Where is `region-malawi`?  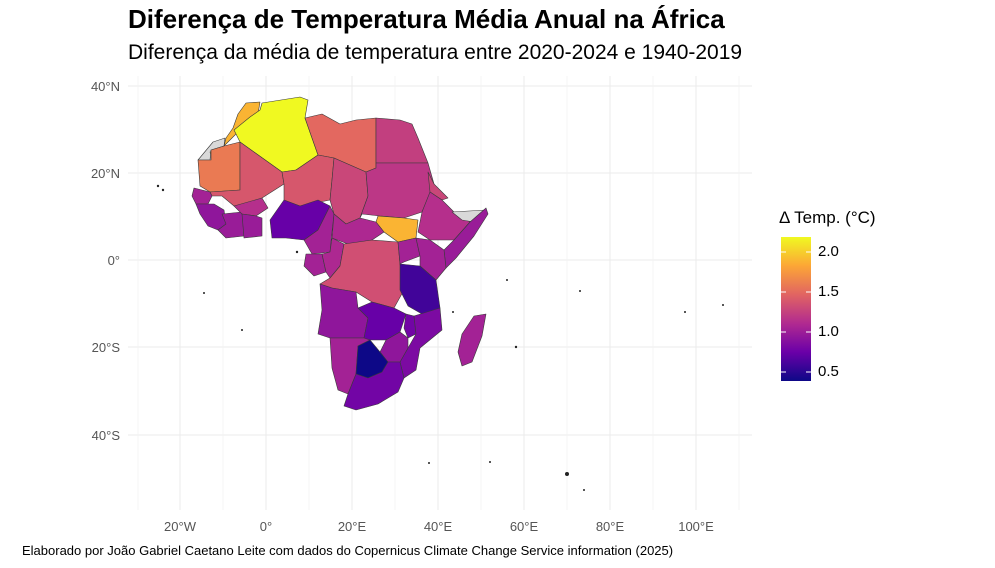 region-malawi is located at coordinates (410, 326).